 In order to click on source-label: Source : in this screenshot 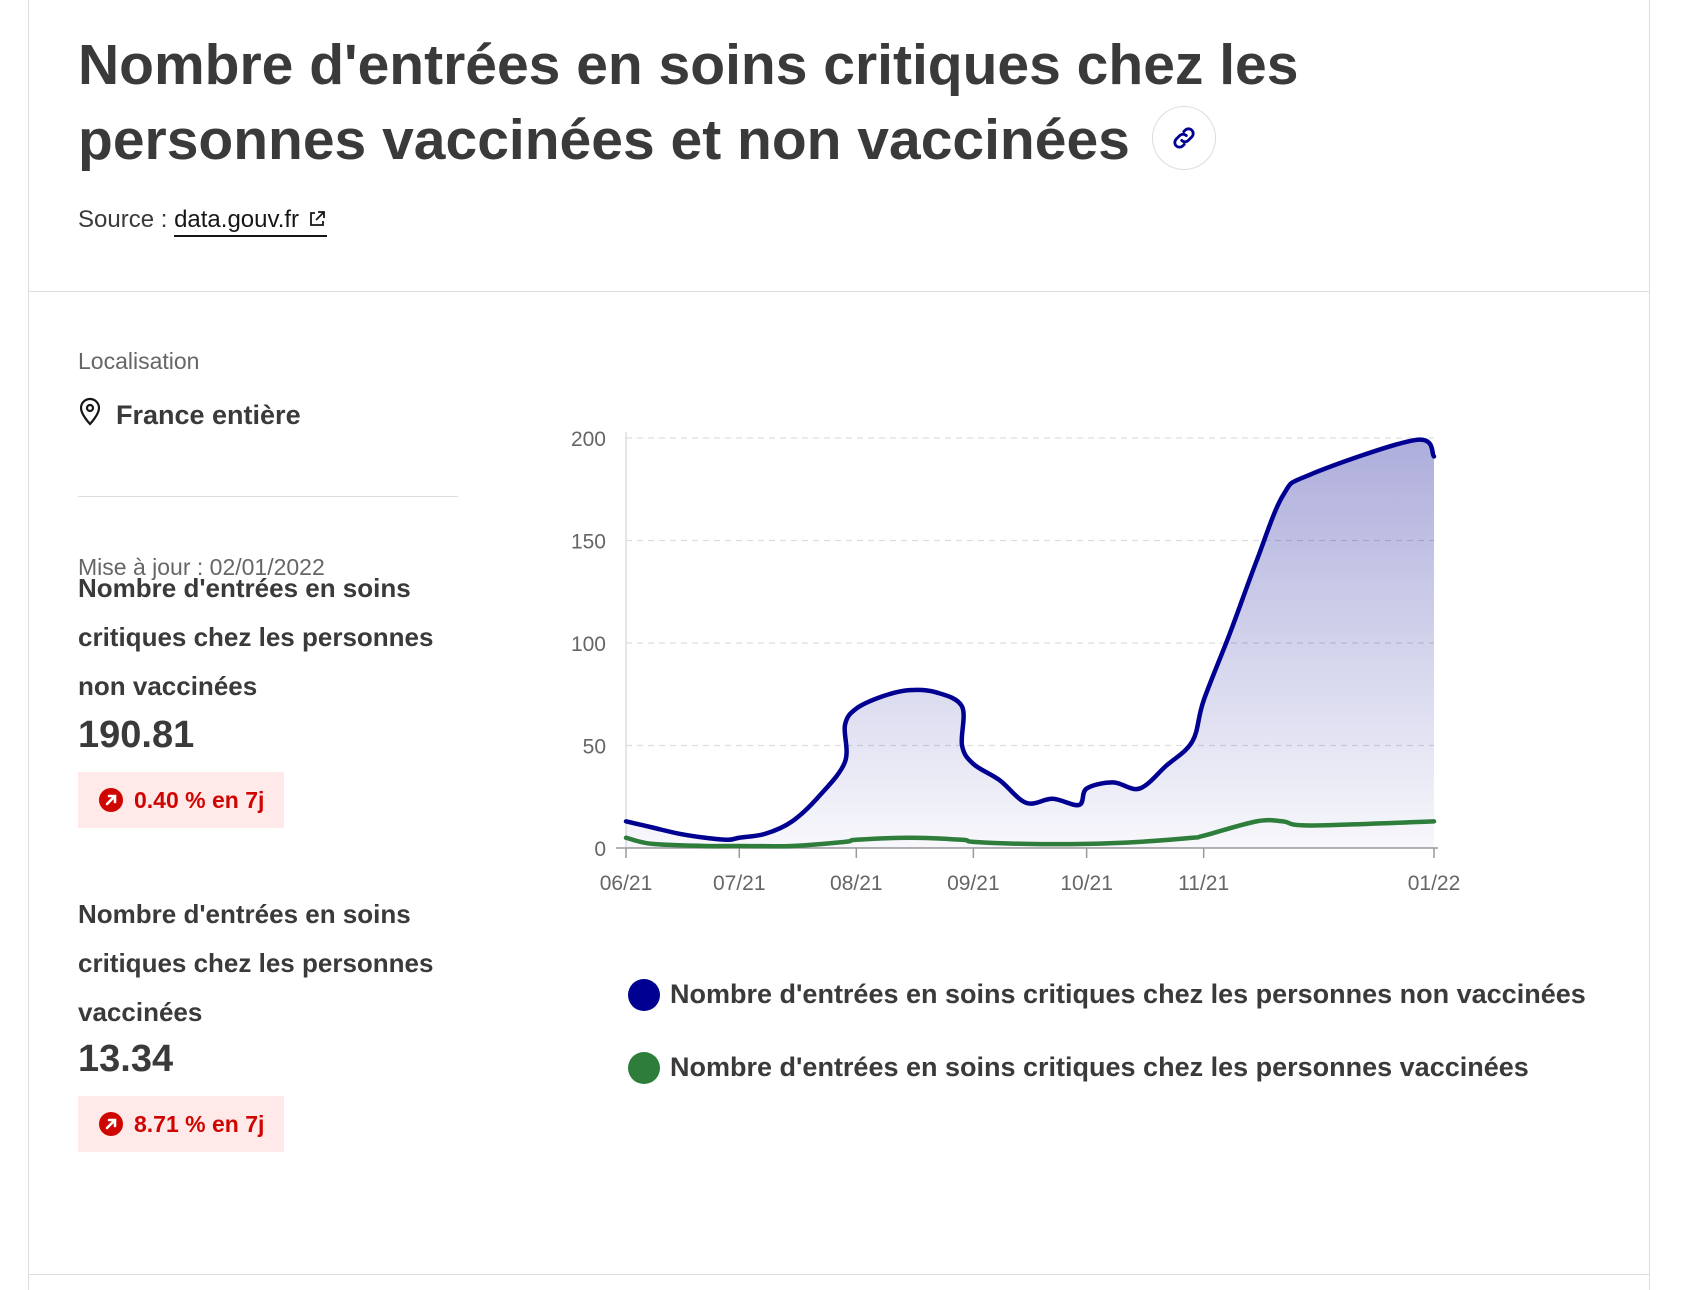, I will do `click(123, 219)`.